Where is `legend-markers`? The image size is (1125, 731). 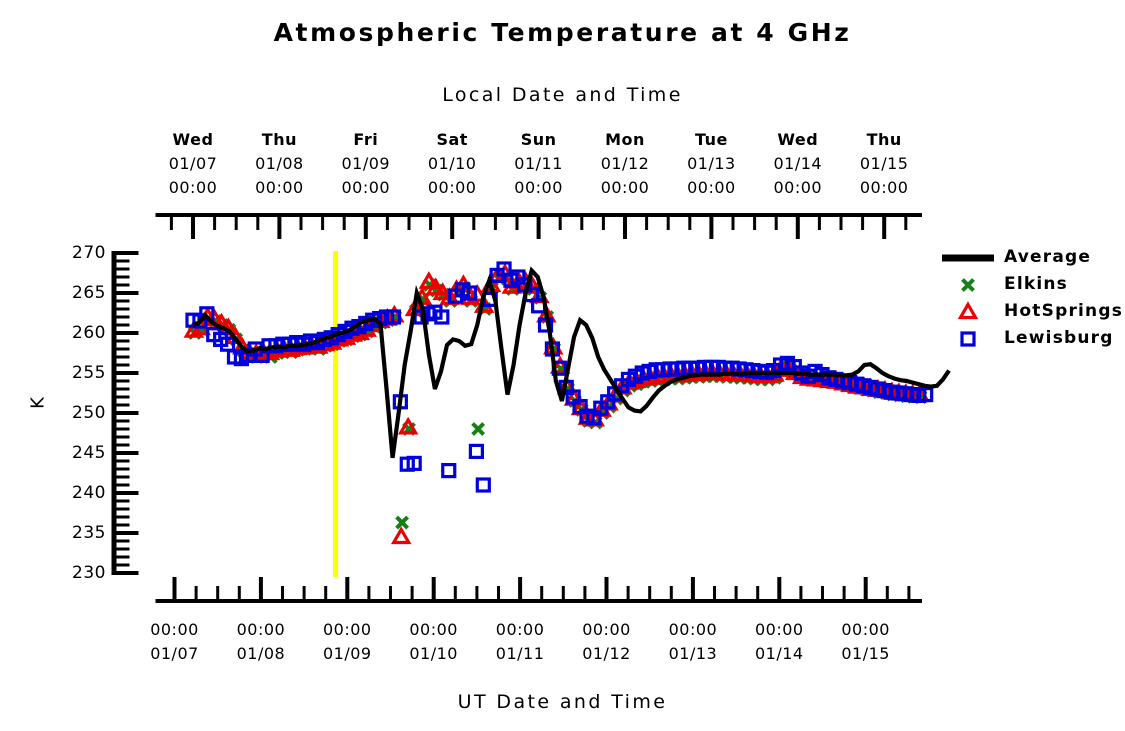 legend-markers is located at coordinates (968, 300).